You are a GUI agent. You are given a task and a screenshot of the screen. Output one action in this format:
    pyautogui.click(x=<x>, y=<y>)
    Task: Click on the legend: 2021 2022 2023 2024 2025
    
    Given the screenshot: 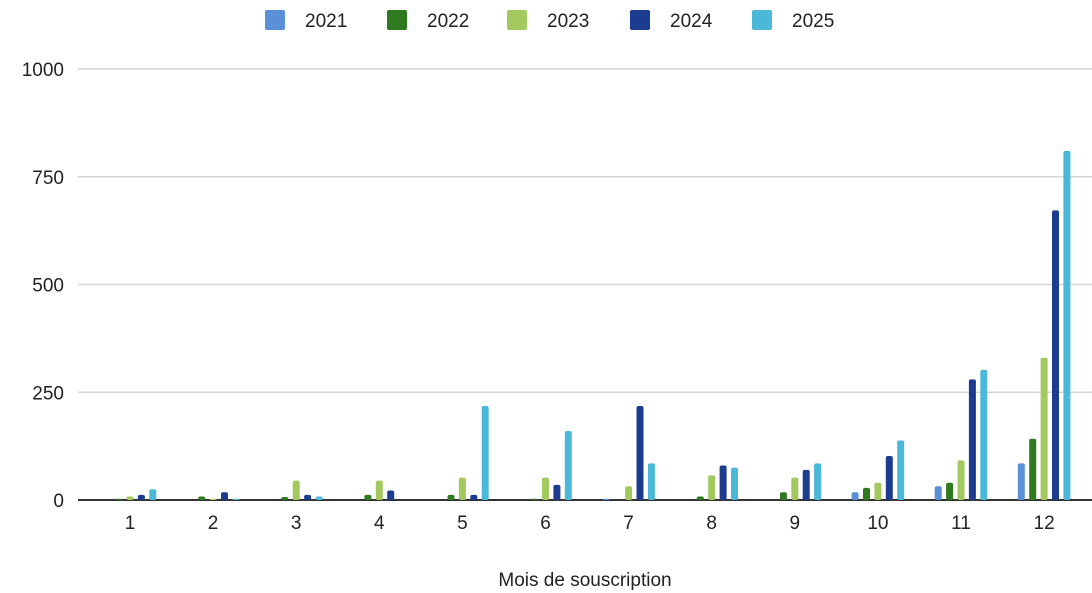 What is the action you would take?
    pyautogui.click(x=549, y=21)
    